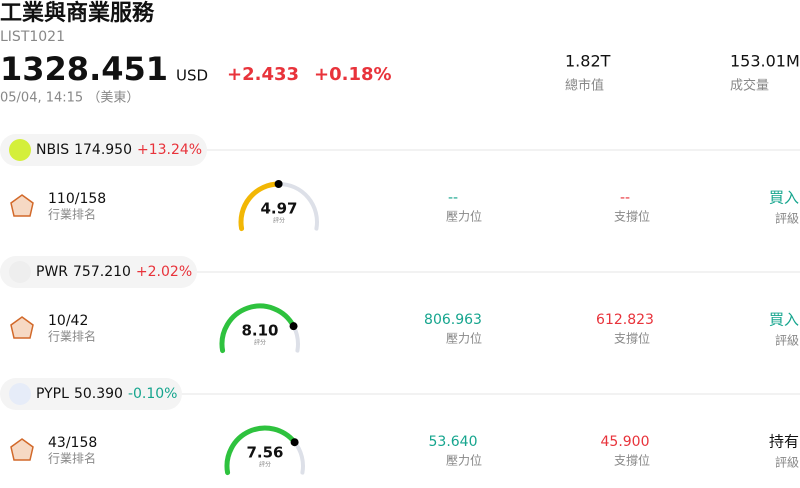 The width and height of the screenshot is (800, 488). Describe the element at coordinates (69, 98) in the screenshot. I see `time: 05/04, 14:15 （美東）` at that location.